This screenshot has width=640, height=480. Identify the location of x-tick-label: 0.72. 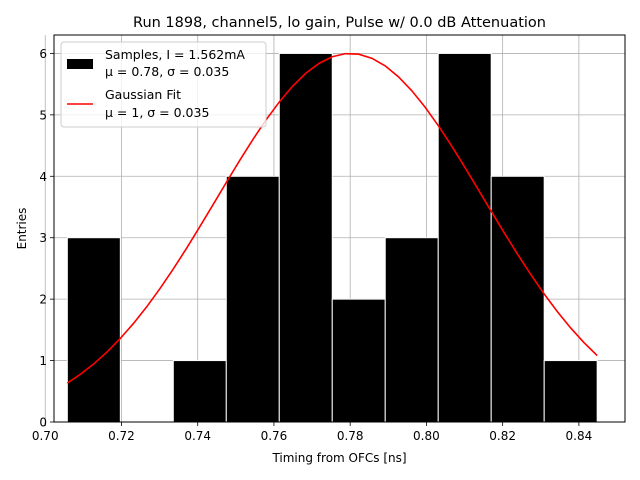
(121, 436).